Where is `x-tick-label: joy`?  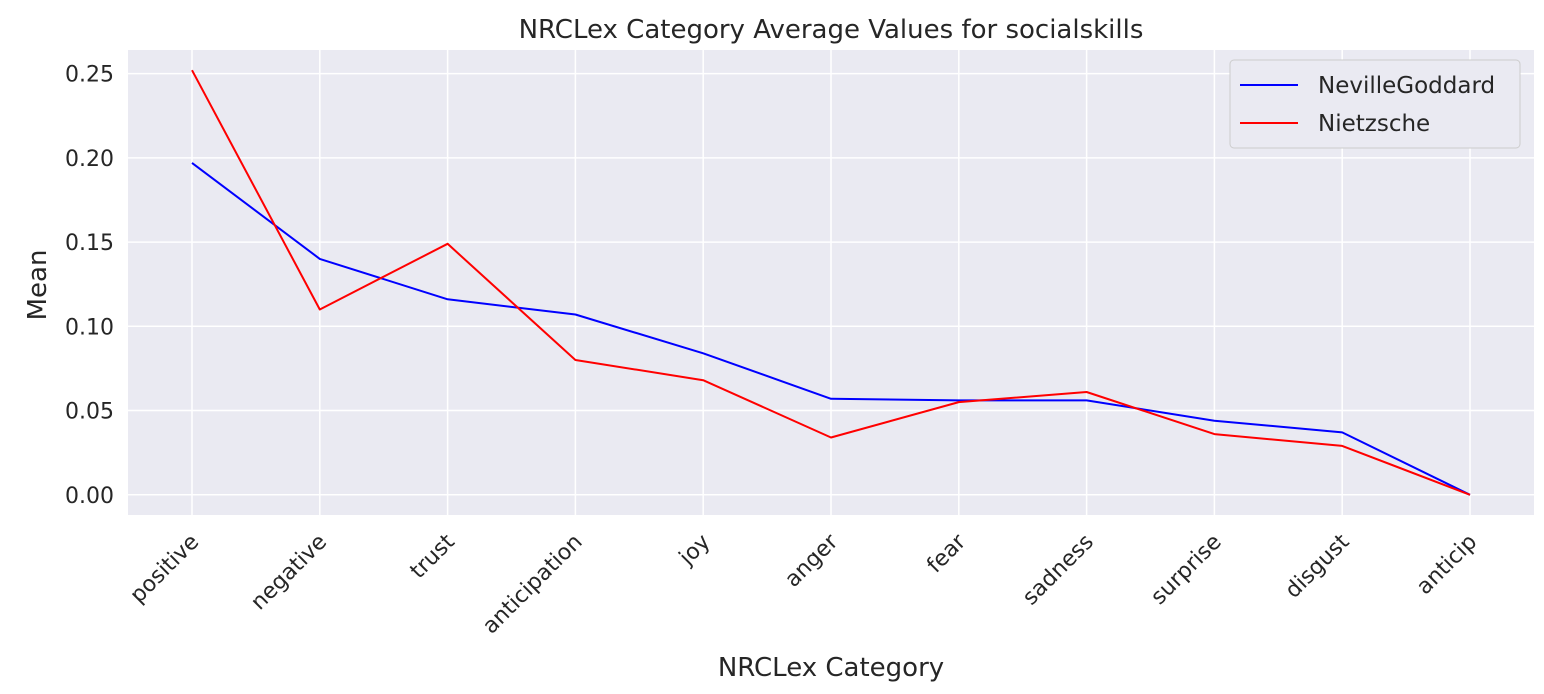
x-tick-label: joy is located at coordinates (694, 550).